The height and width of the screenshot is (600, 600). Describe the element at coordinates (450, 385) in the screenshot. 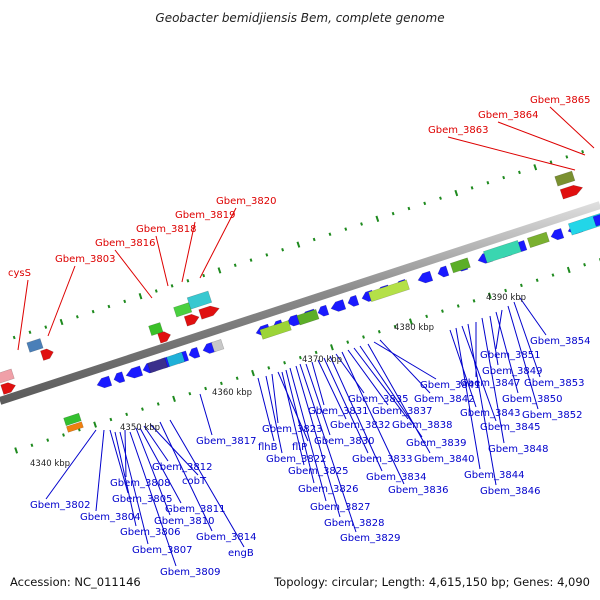

I see `gene-label-blue: Gbem_3841` at that location.